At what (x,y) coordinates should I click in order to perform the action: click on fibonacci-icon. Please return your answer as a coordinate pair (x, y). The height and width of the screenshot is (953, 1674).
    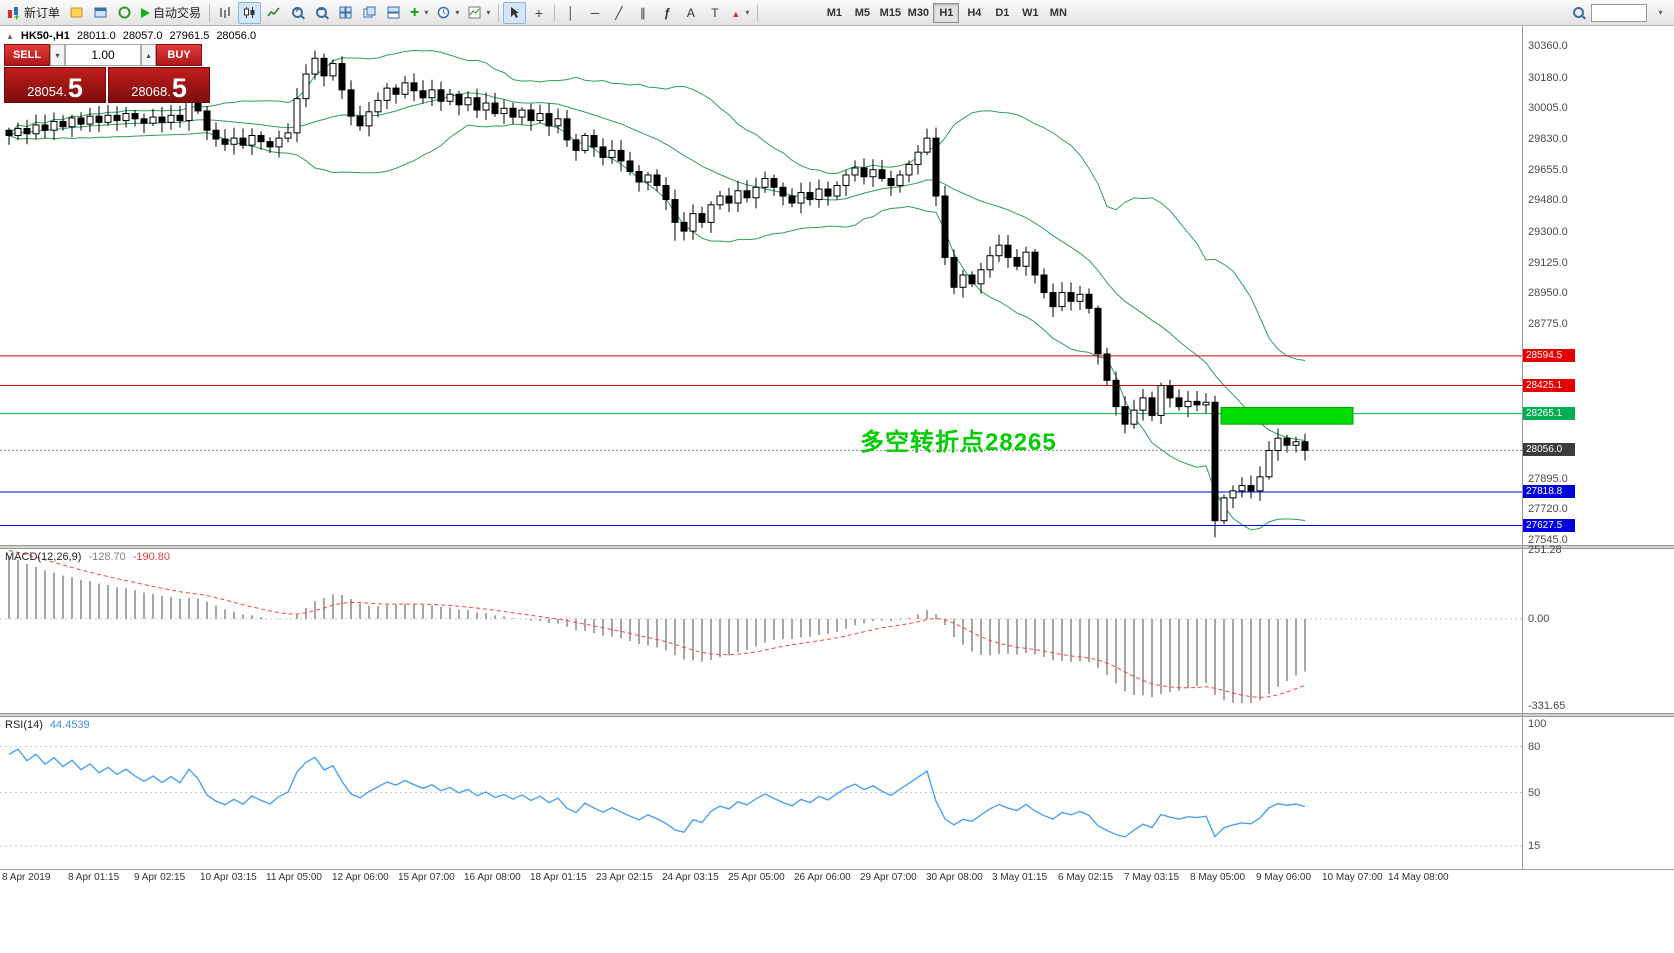
    Looking at the image, I should click on (667, 13).